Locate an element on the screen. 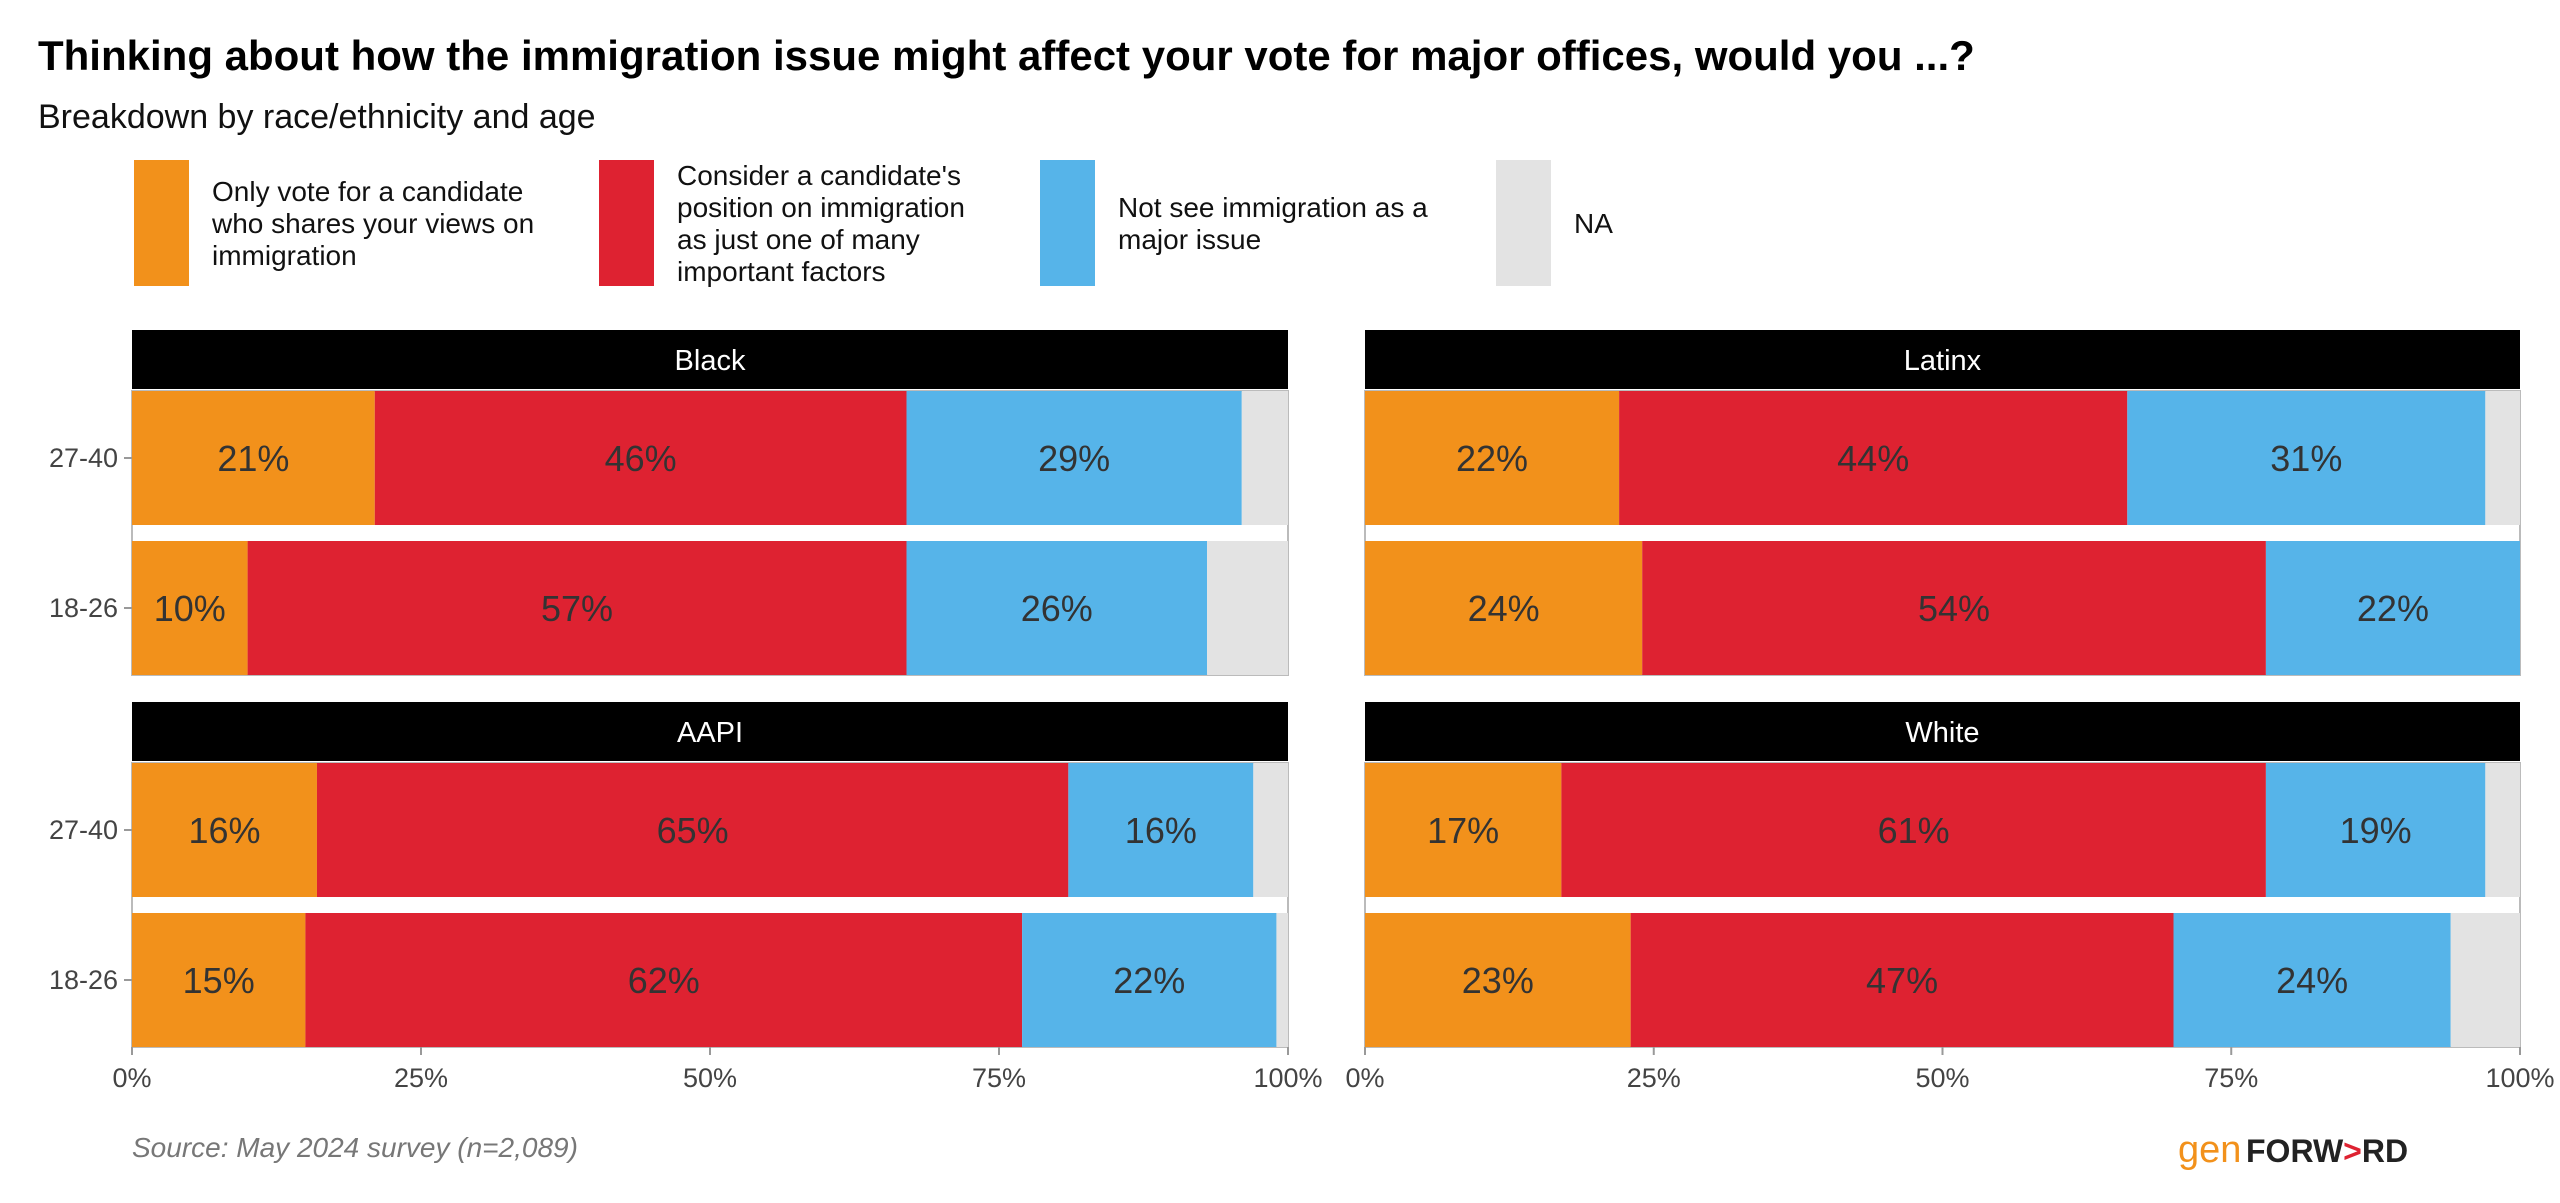  panel-strip-label: Black is located at coordinates (710, 361).